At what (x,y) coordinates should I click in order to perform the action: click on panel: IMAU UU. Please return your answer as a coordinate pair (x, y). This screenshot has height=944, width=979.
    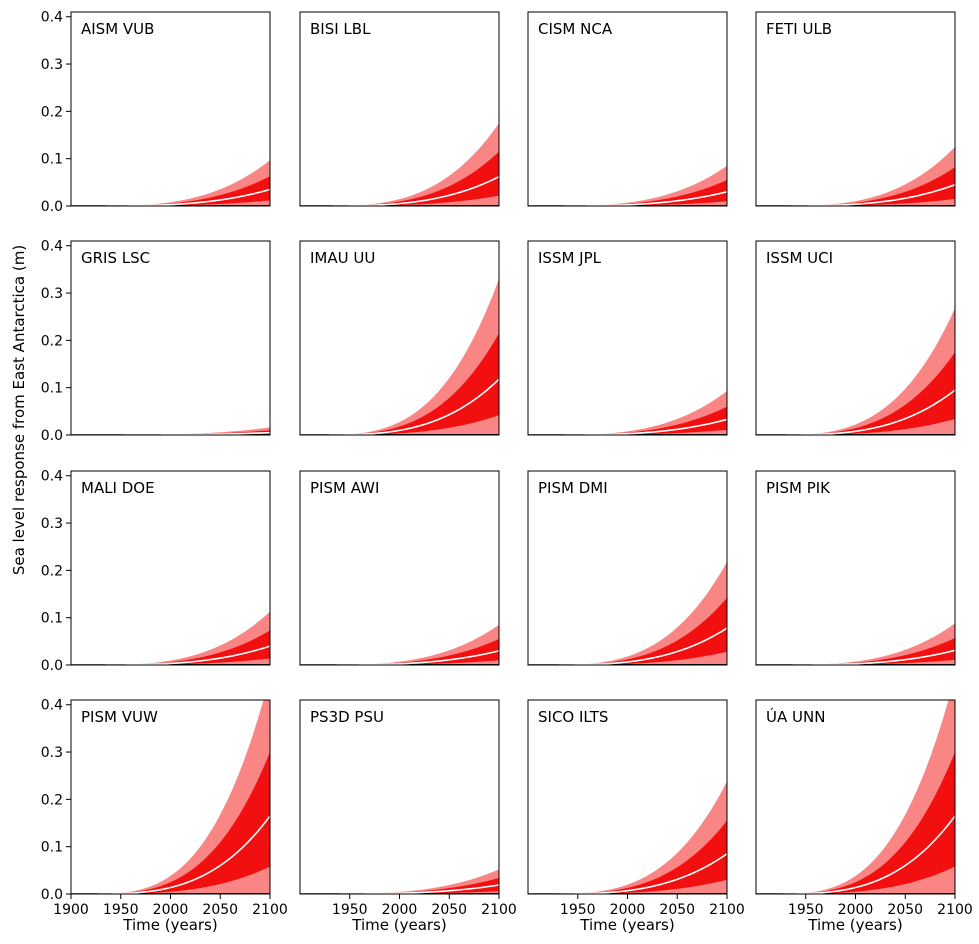
    Looking at the image, I should click on (399, 338).